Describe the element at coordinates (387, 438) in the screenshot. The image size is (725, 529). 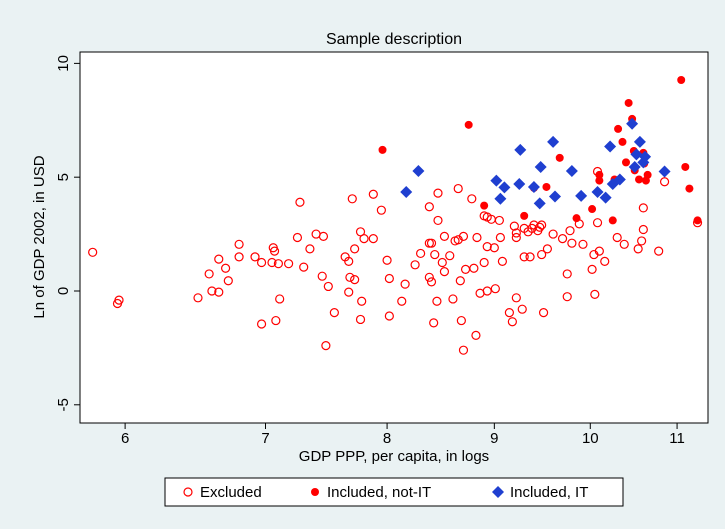
I see `x-tick-label: 8` at that location.